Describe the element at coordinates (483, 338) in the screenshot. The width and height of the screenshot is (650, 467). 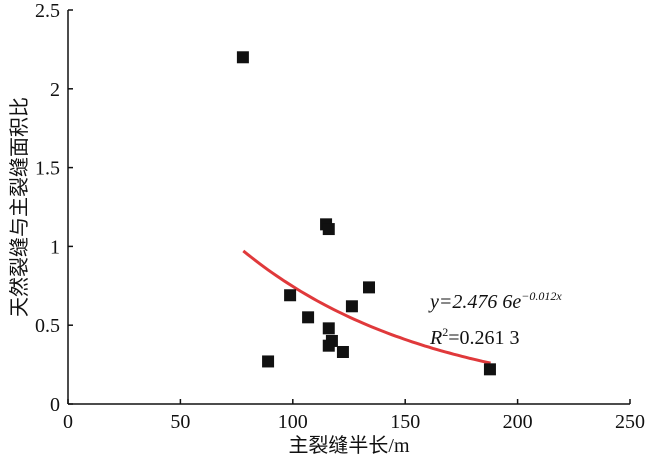
I see `r-squared-value: =0.261 3` at that location.